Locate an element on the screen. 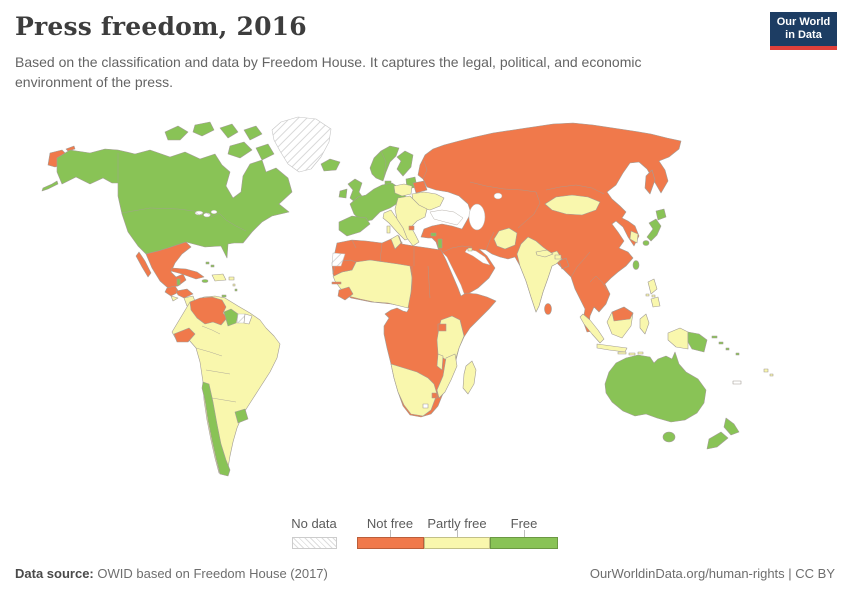  country-tasmania is located at coordinates (669, 437).